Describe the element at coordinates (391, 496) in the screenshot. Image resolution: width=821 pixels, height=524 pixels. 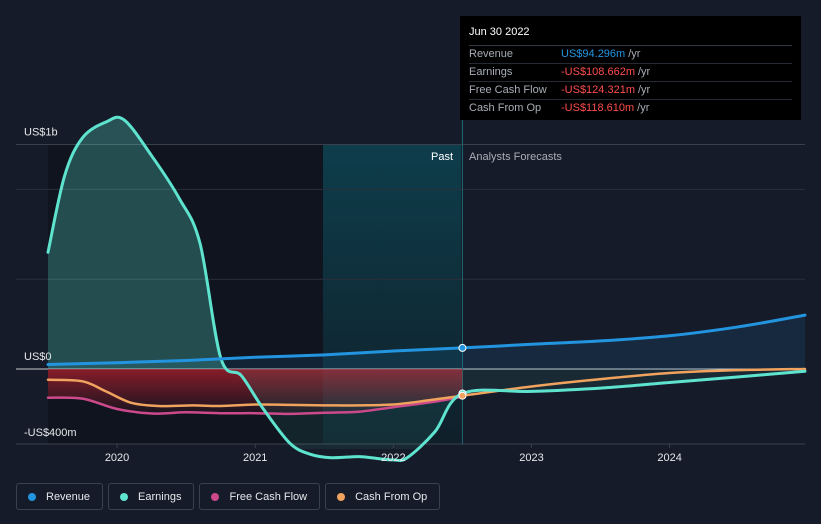
I see `legend-label: Cash From Op` at that location.